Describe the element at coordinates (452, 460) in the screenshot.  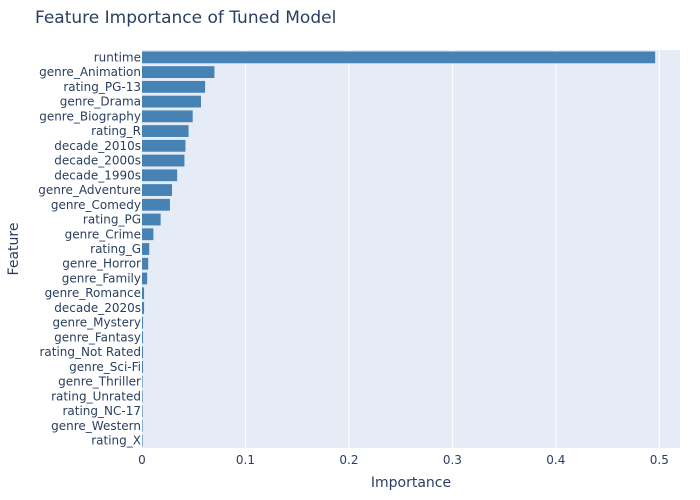
I see `x-tick-label: 0.3` at that location.